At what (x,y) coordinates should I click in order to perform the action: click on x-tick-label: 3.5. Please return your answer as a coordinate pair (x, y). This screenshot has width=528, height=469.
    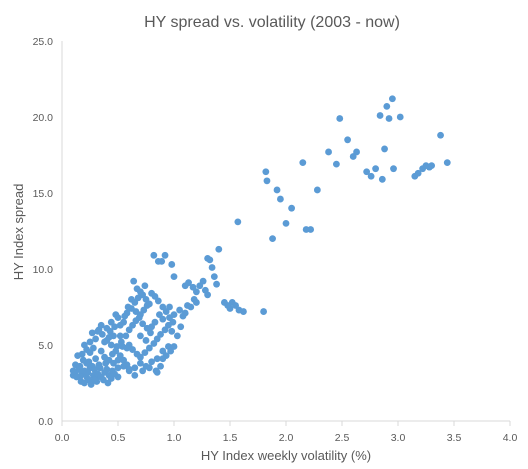
    Looking at the image, I should click on (454, 438).